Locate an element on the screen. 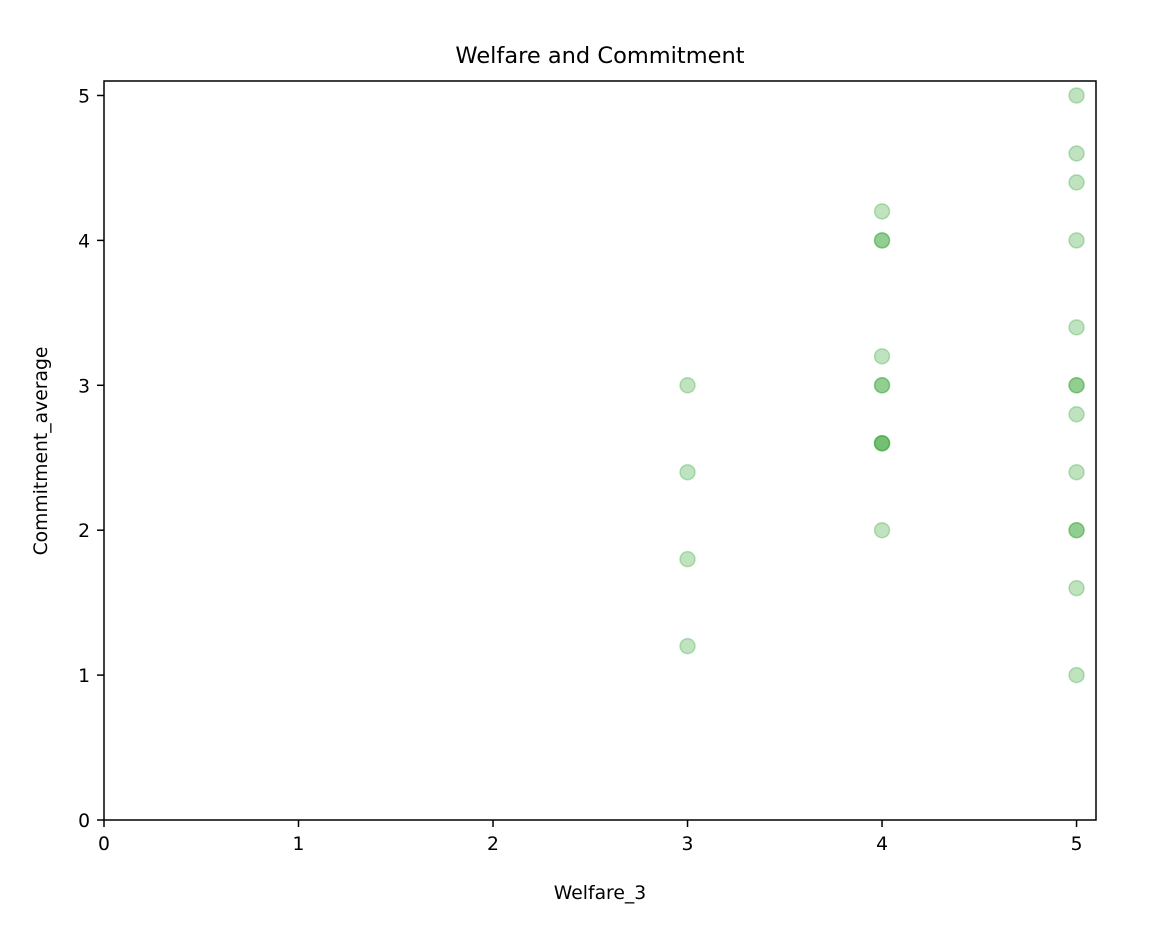 This screenshot has height=928, width=1154. chart-title: Welfare and Commitment is located at coordinates (599, 56).